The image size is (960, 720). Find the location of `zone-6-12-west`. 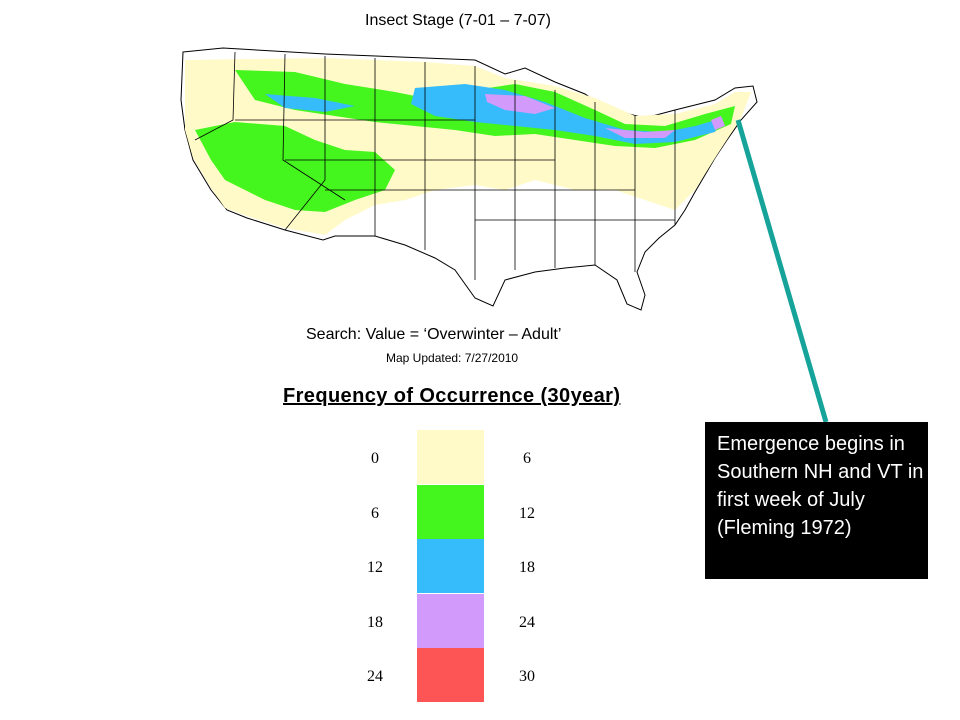

zone-6-12-west is located at coordinates (295, 167).